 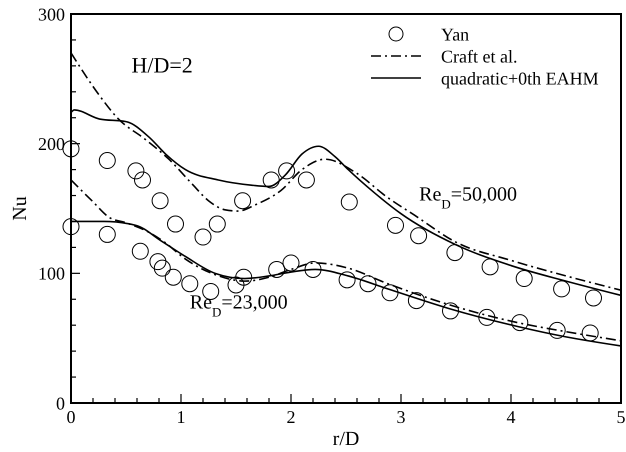 What do you see at coordinates (291, 417) in the screenshot?
I see `x-tick-label: 2` at bounding box center [291, 417].